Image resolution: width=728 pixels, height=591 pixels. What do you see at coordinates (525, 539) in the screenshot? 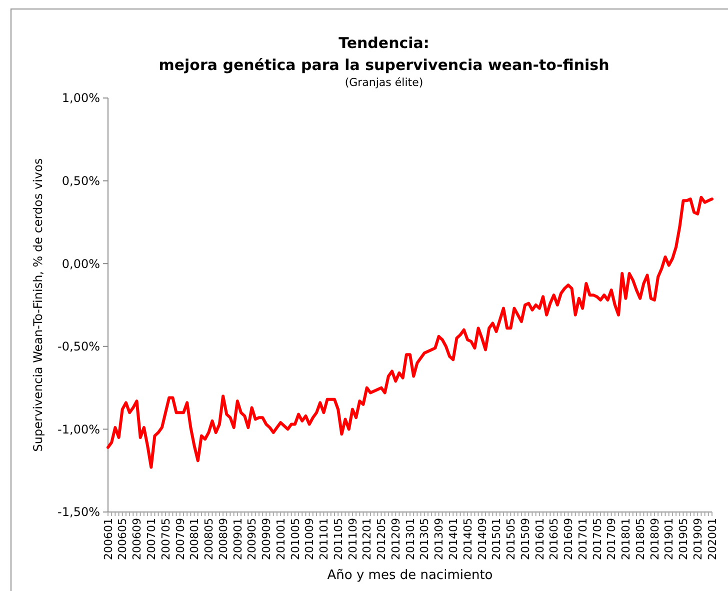
I see `x-tick-label: 201509` at bounding box center [525, 539].